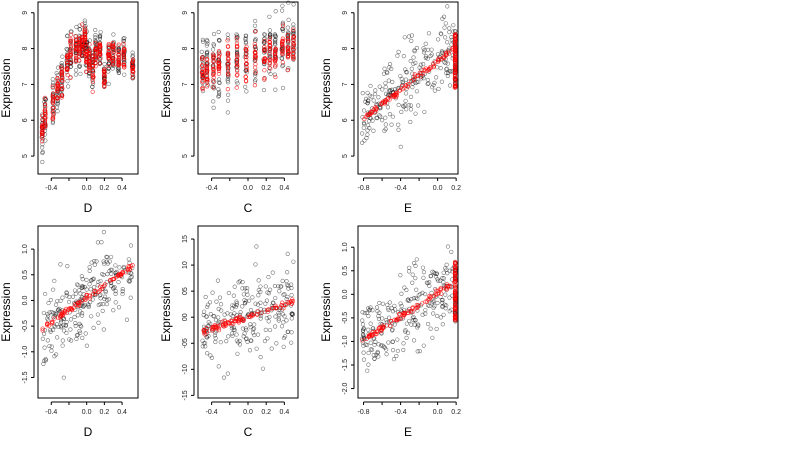 This screenshot has height=450, width=800. What do you see at coordinates (25, 352) in the screenshot?
I see `y-tick-label: -1.0` at bounding box center [25, 352].